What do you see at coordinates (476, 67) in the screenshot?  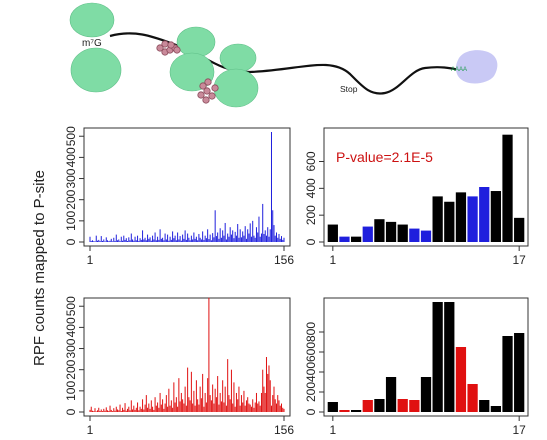 I see `pabp-protein` at bounding box center [476, 67].